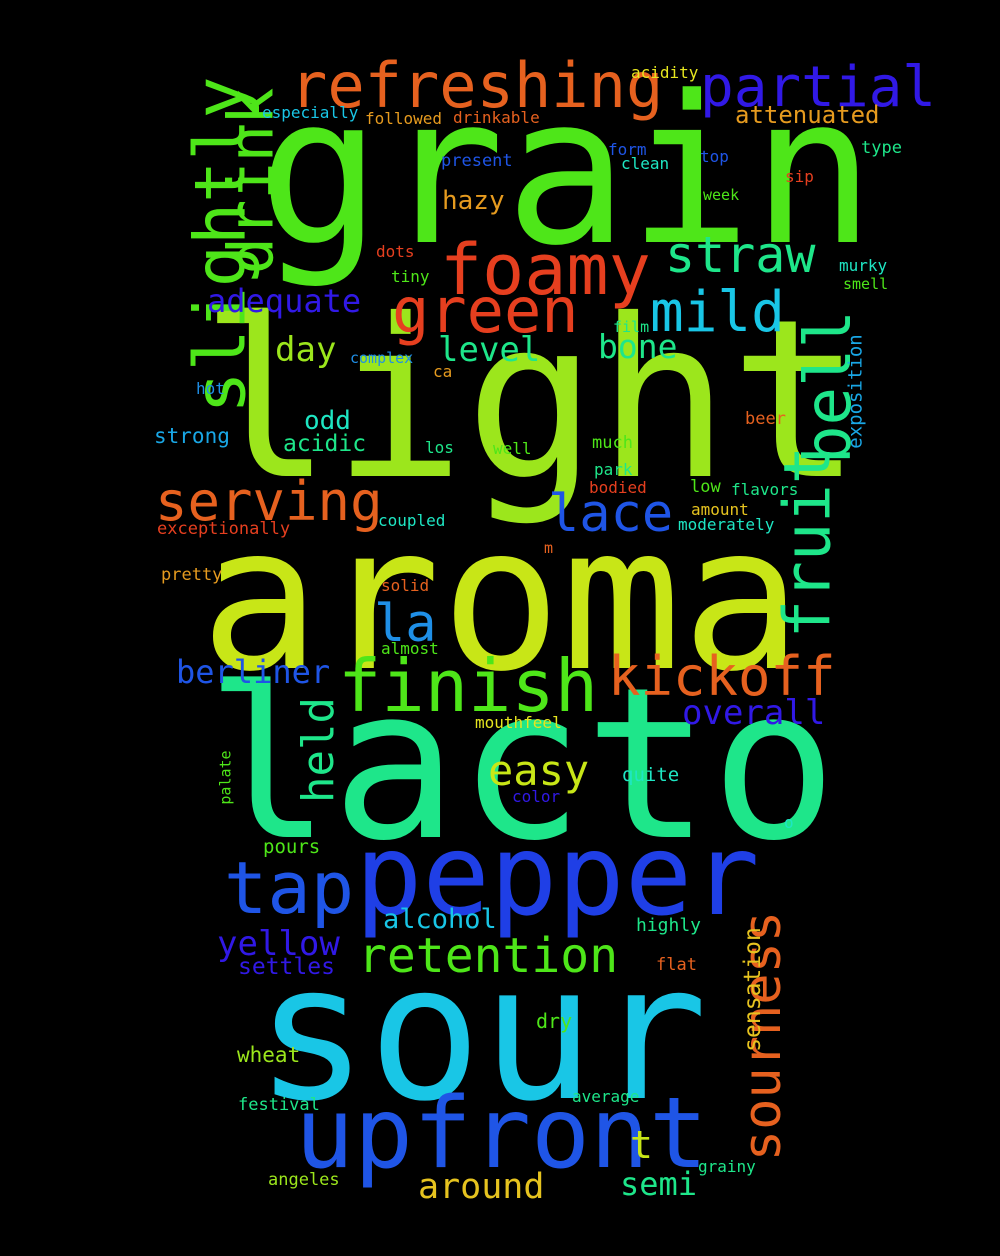 The height and width of the screenshot is (1256, 1000). Describe the element at coordinates (721, 195) in the screenshot. I see `word-week: week` at that location.